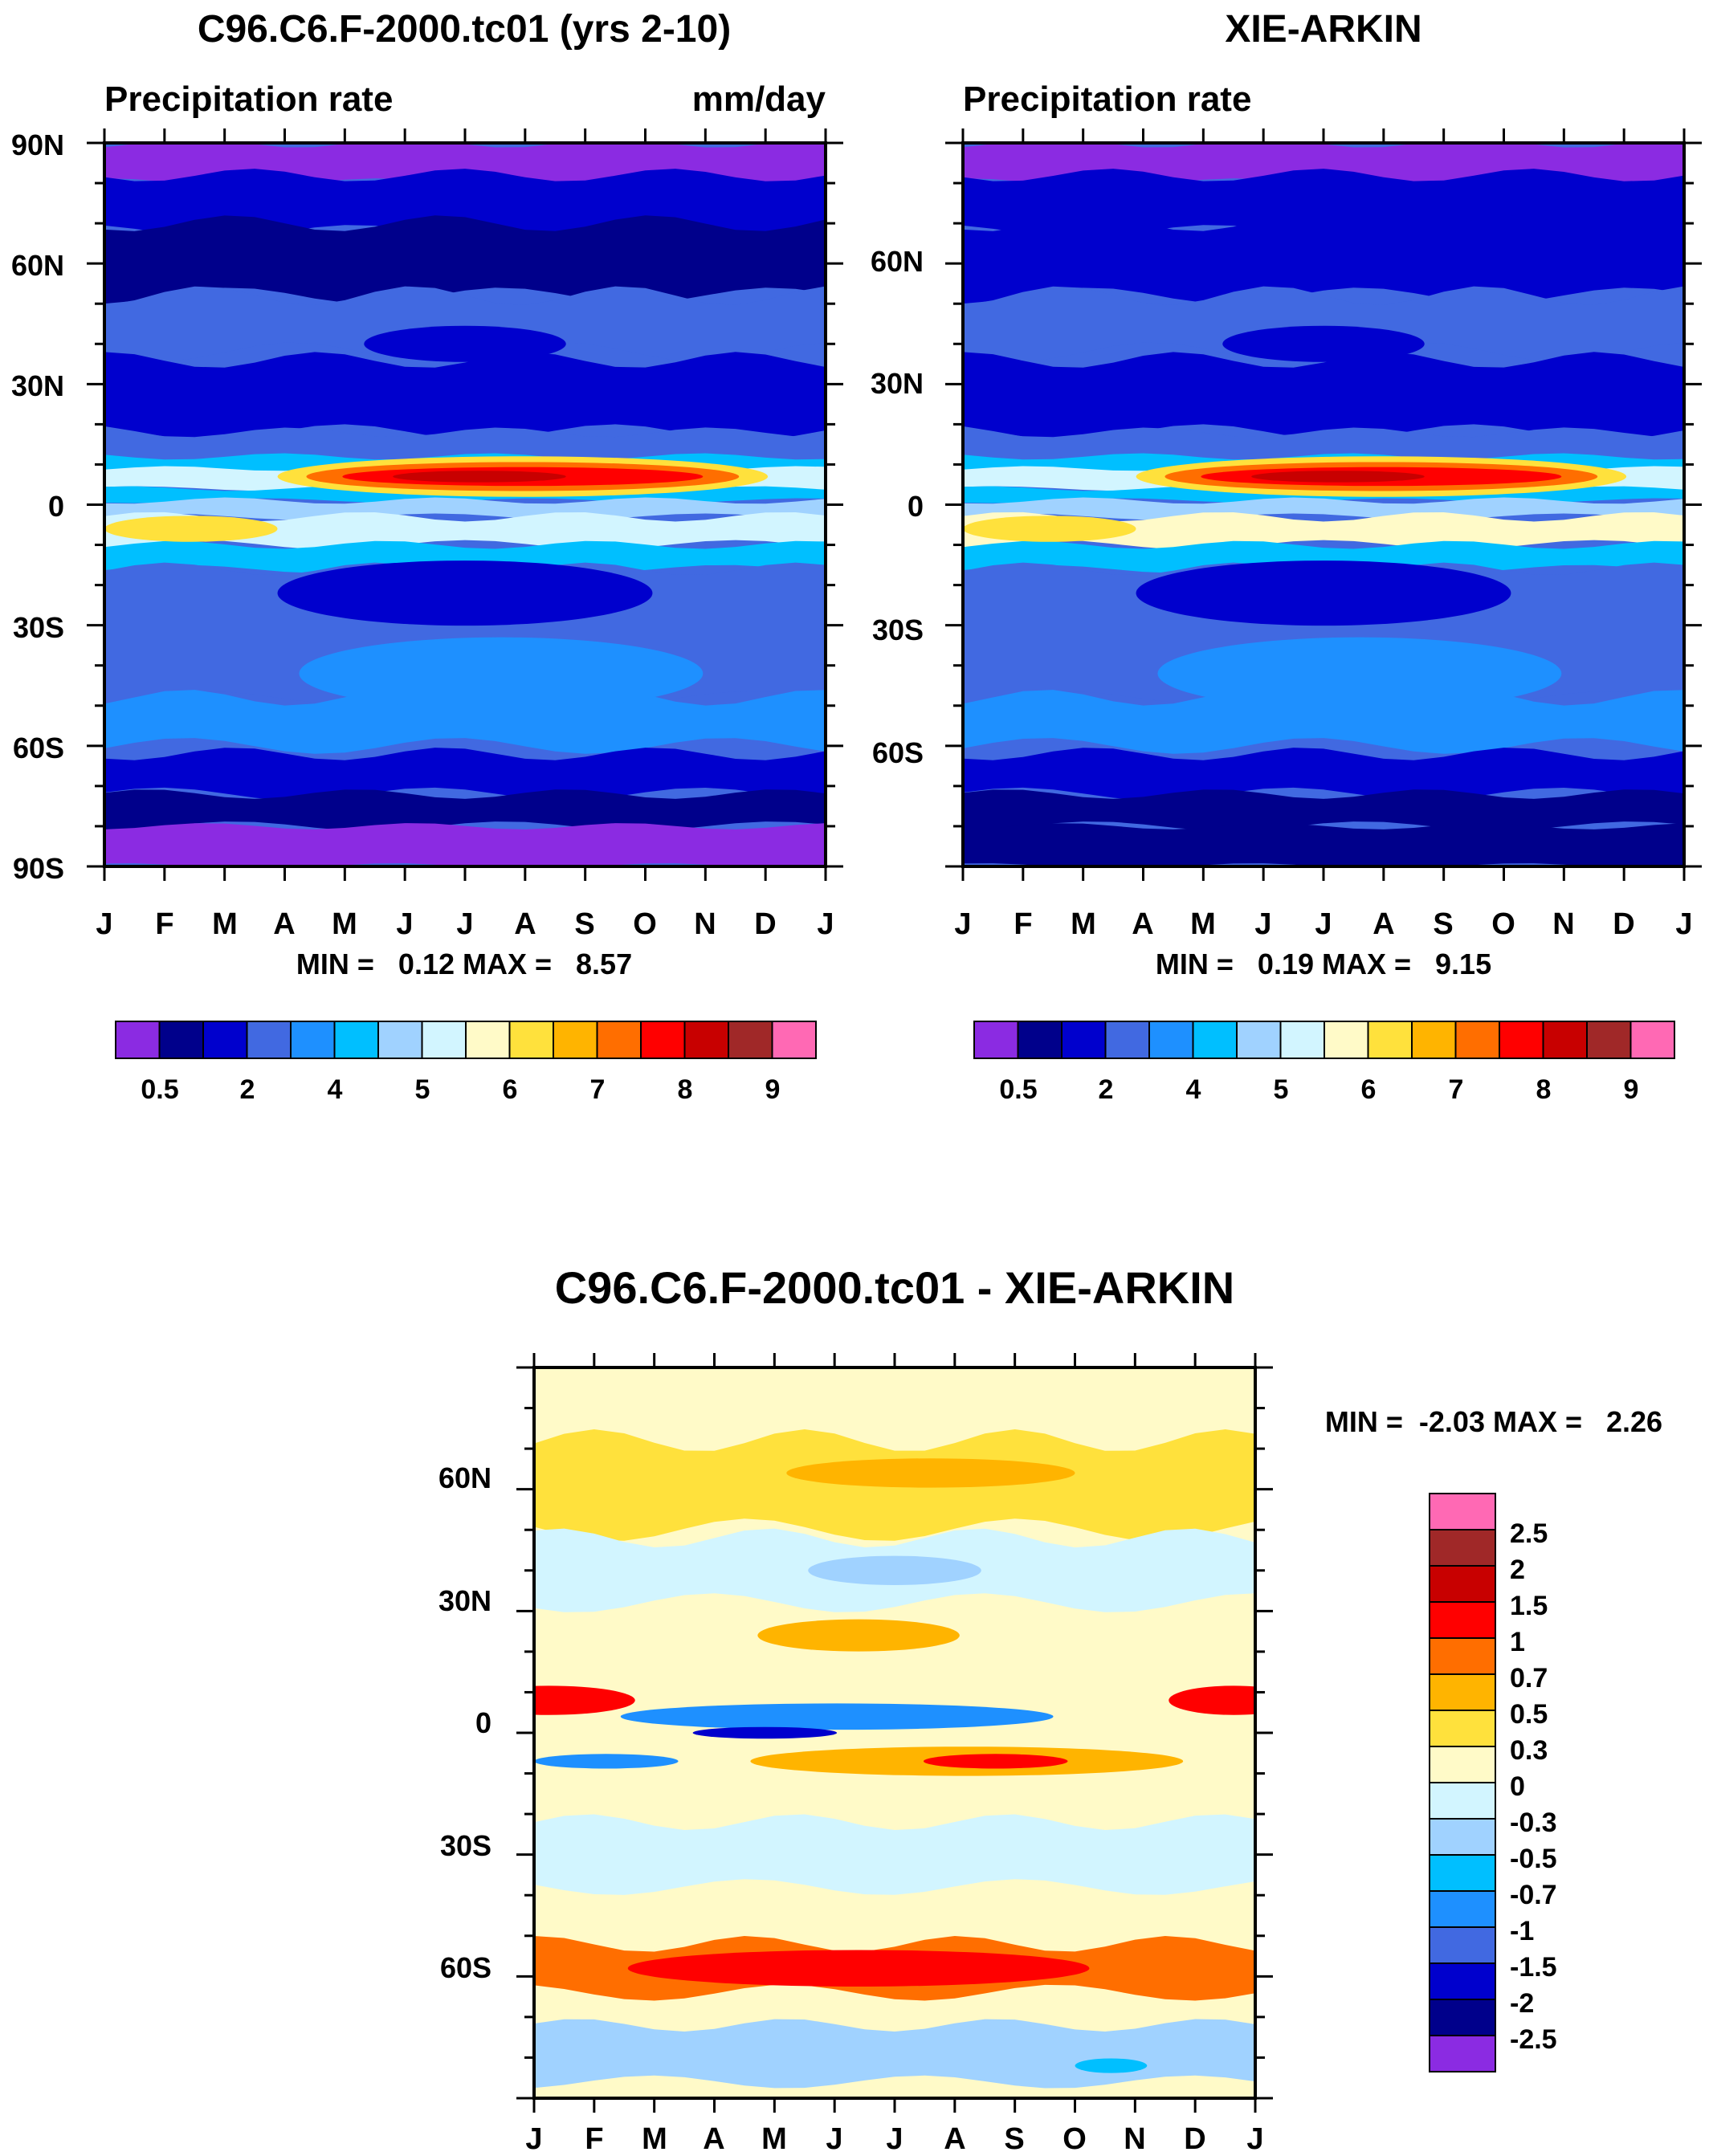  I want to click on y-tick-label: 30S, so click(38, 628).